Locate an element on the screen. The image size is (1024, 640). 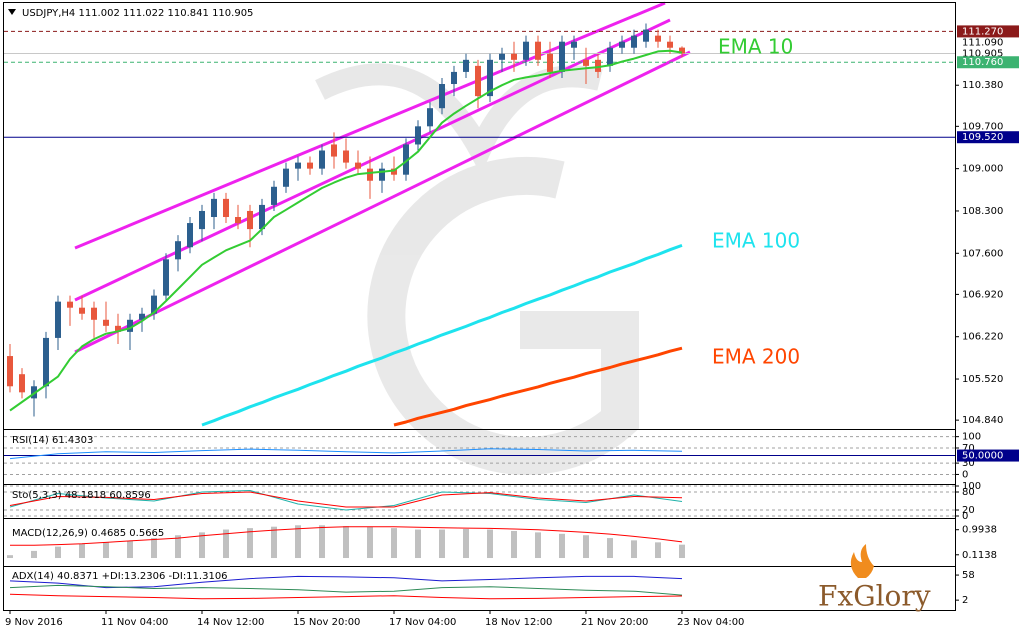
y-tick-label: 105.520 is located at coordinates (982, 379).